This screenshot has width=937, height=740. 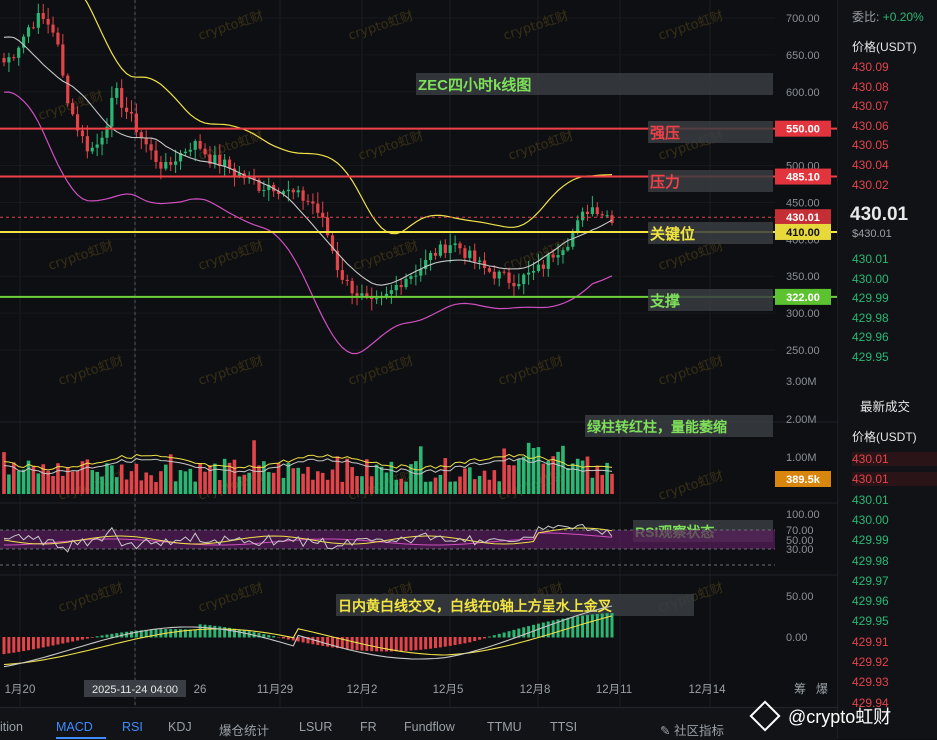 What do you see at coordinates (870, 259) in the screenshot?
I see `bid-price-row: 430.01` at bounding box center [870, 259].